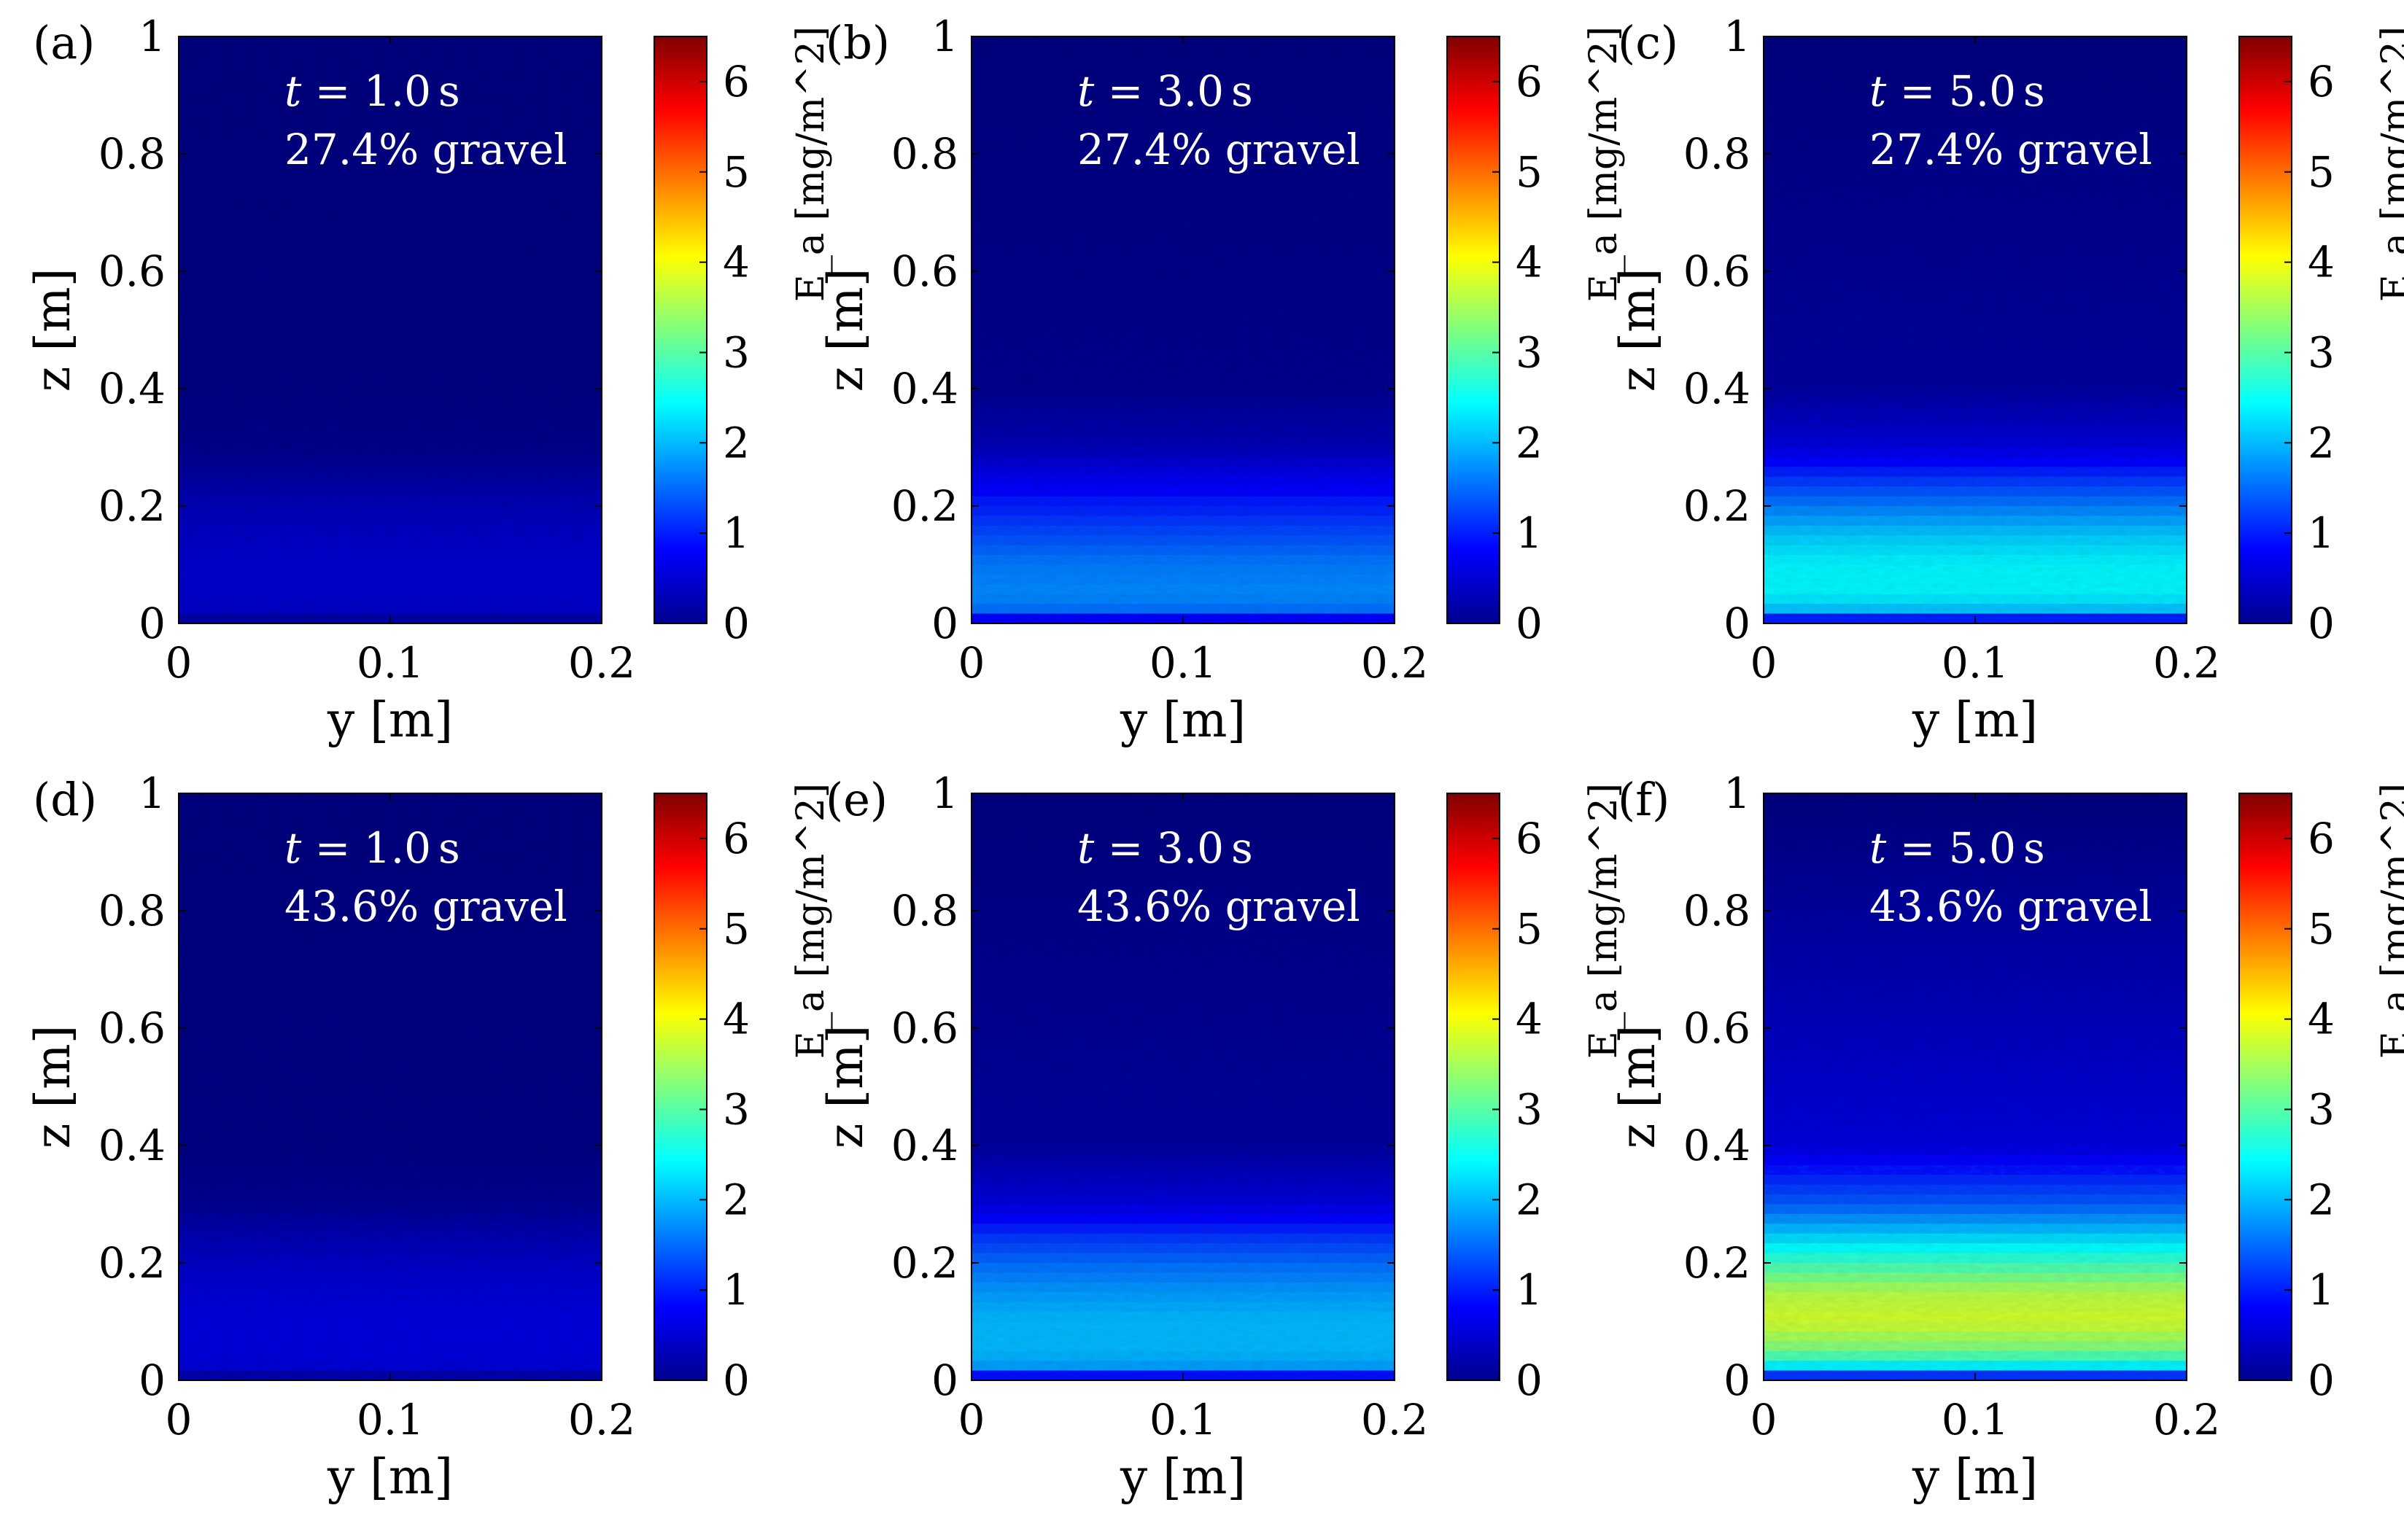  Describe the element at coordinates (390, 330) in the screenshot. I see `heatmap-field` at that location.